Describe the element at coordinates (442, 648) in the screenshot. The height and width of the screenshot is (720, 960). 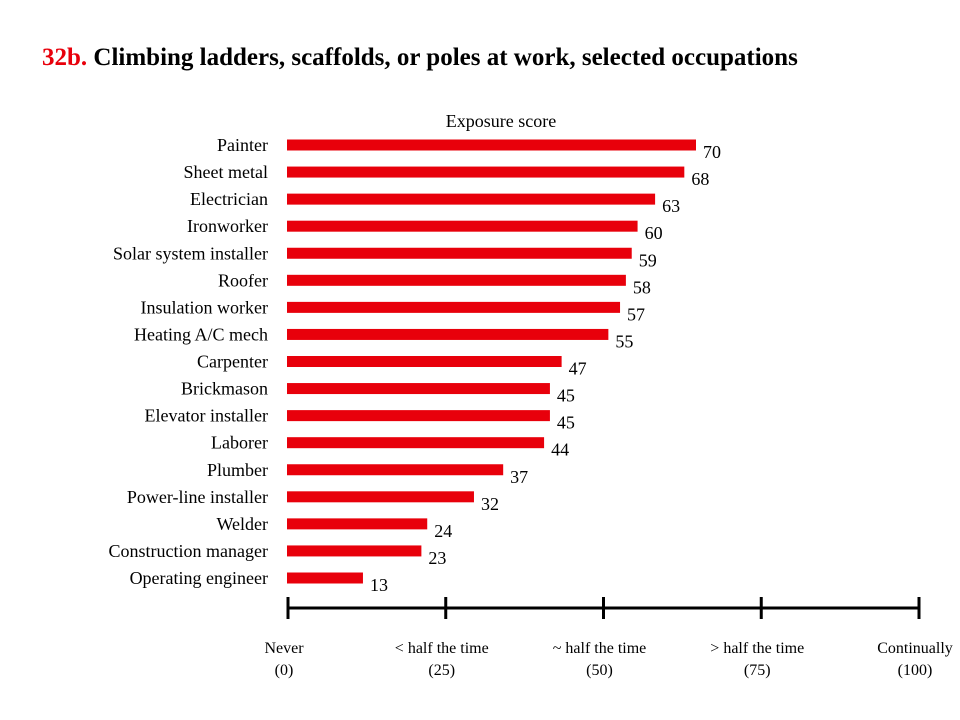
I see `x-tick-label: < half the time` at that location.